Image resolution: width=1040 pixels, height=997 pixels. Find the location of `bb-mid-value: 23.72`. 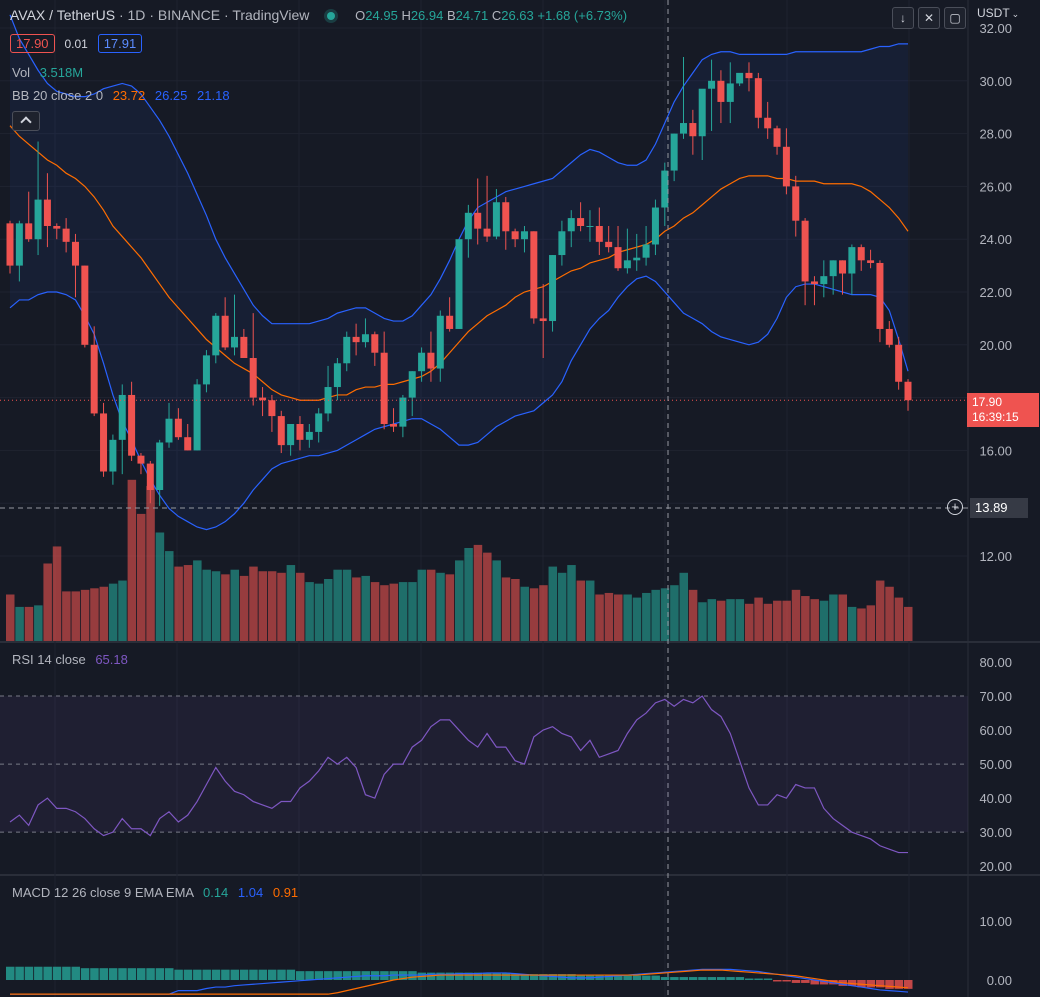

bb-mid-value: 23.72 is located at coordinates (129, 95).